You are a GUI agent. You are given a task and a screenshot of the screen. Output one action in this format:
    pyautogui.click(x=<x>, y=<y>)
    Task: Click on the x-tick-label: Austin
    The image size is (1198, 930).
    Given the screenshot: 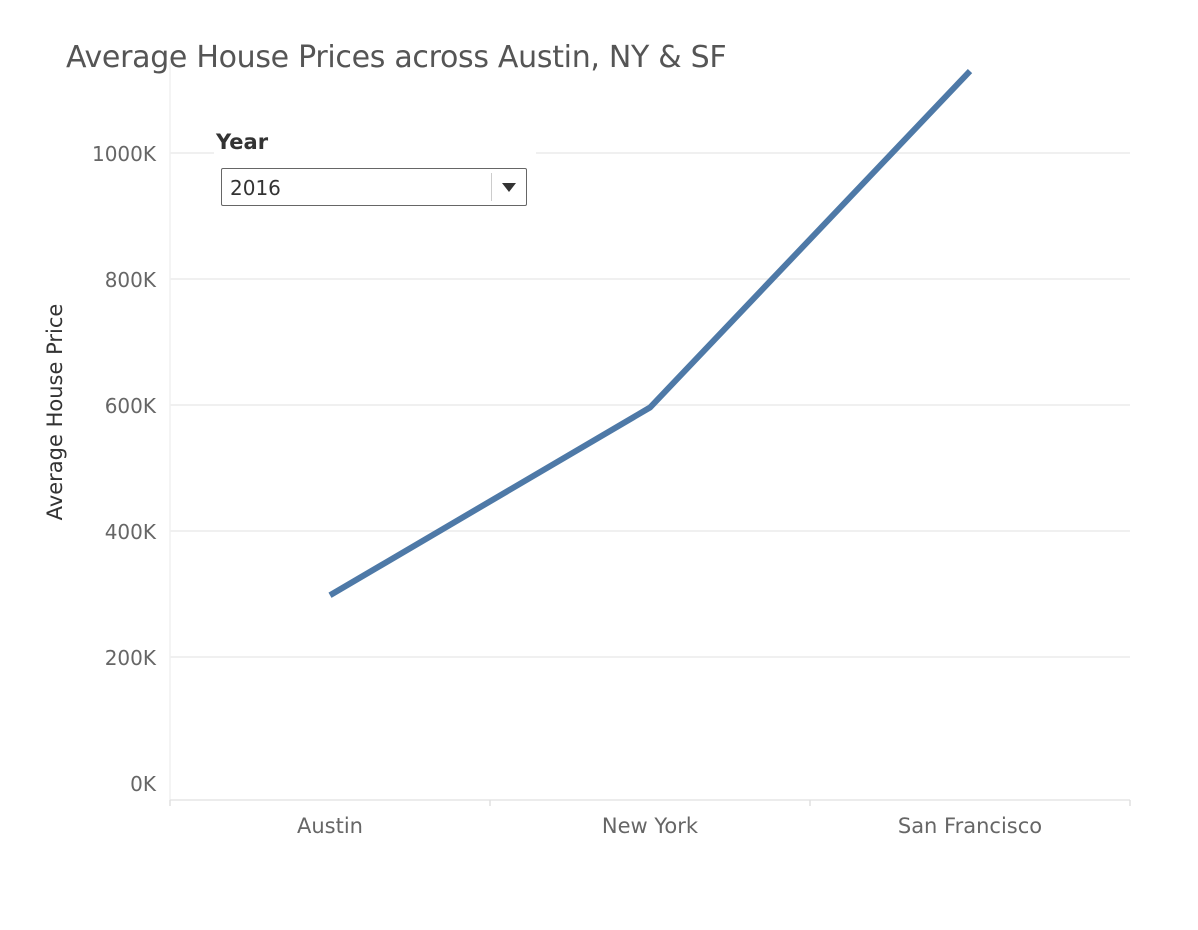 What is the action you would take?
    pyautogui.click(x=330, y=826)
    